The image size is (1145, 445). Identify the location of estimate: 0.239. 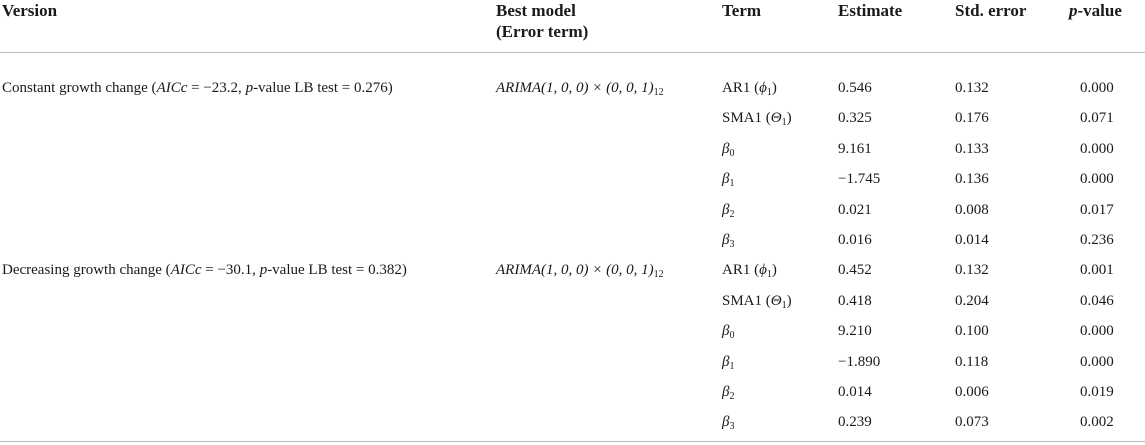
(855, 422).